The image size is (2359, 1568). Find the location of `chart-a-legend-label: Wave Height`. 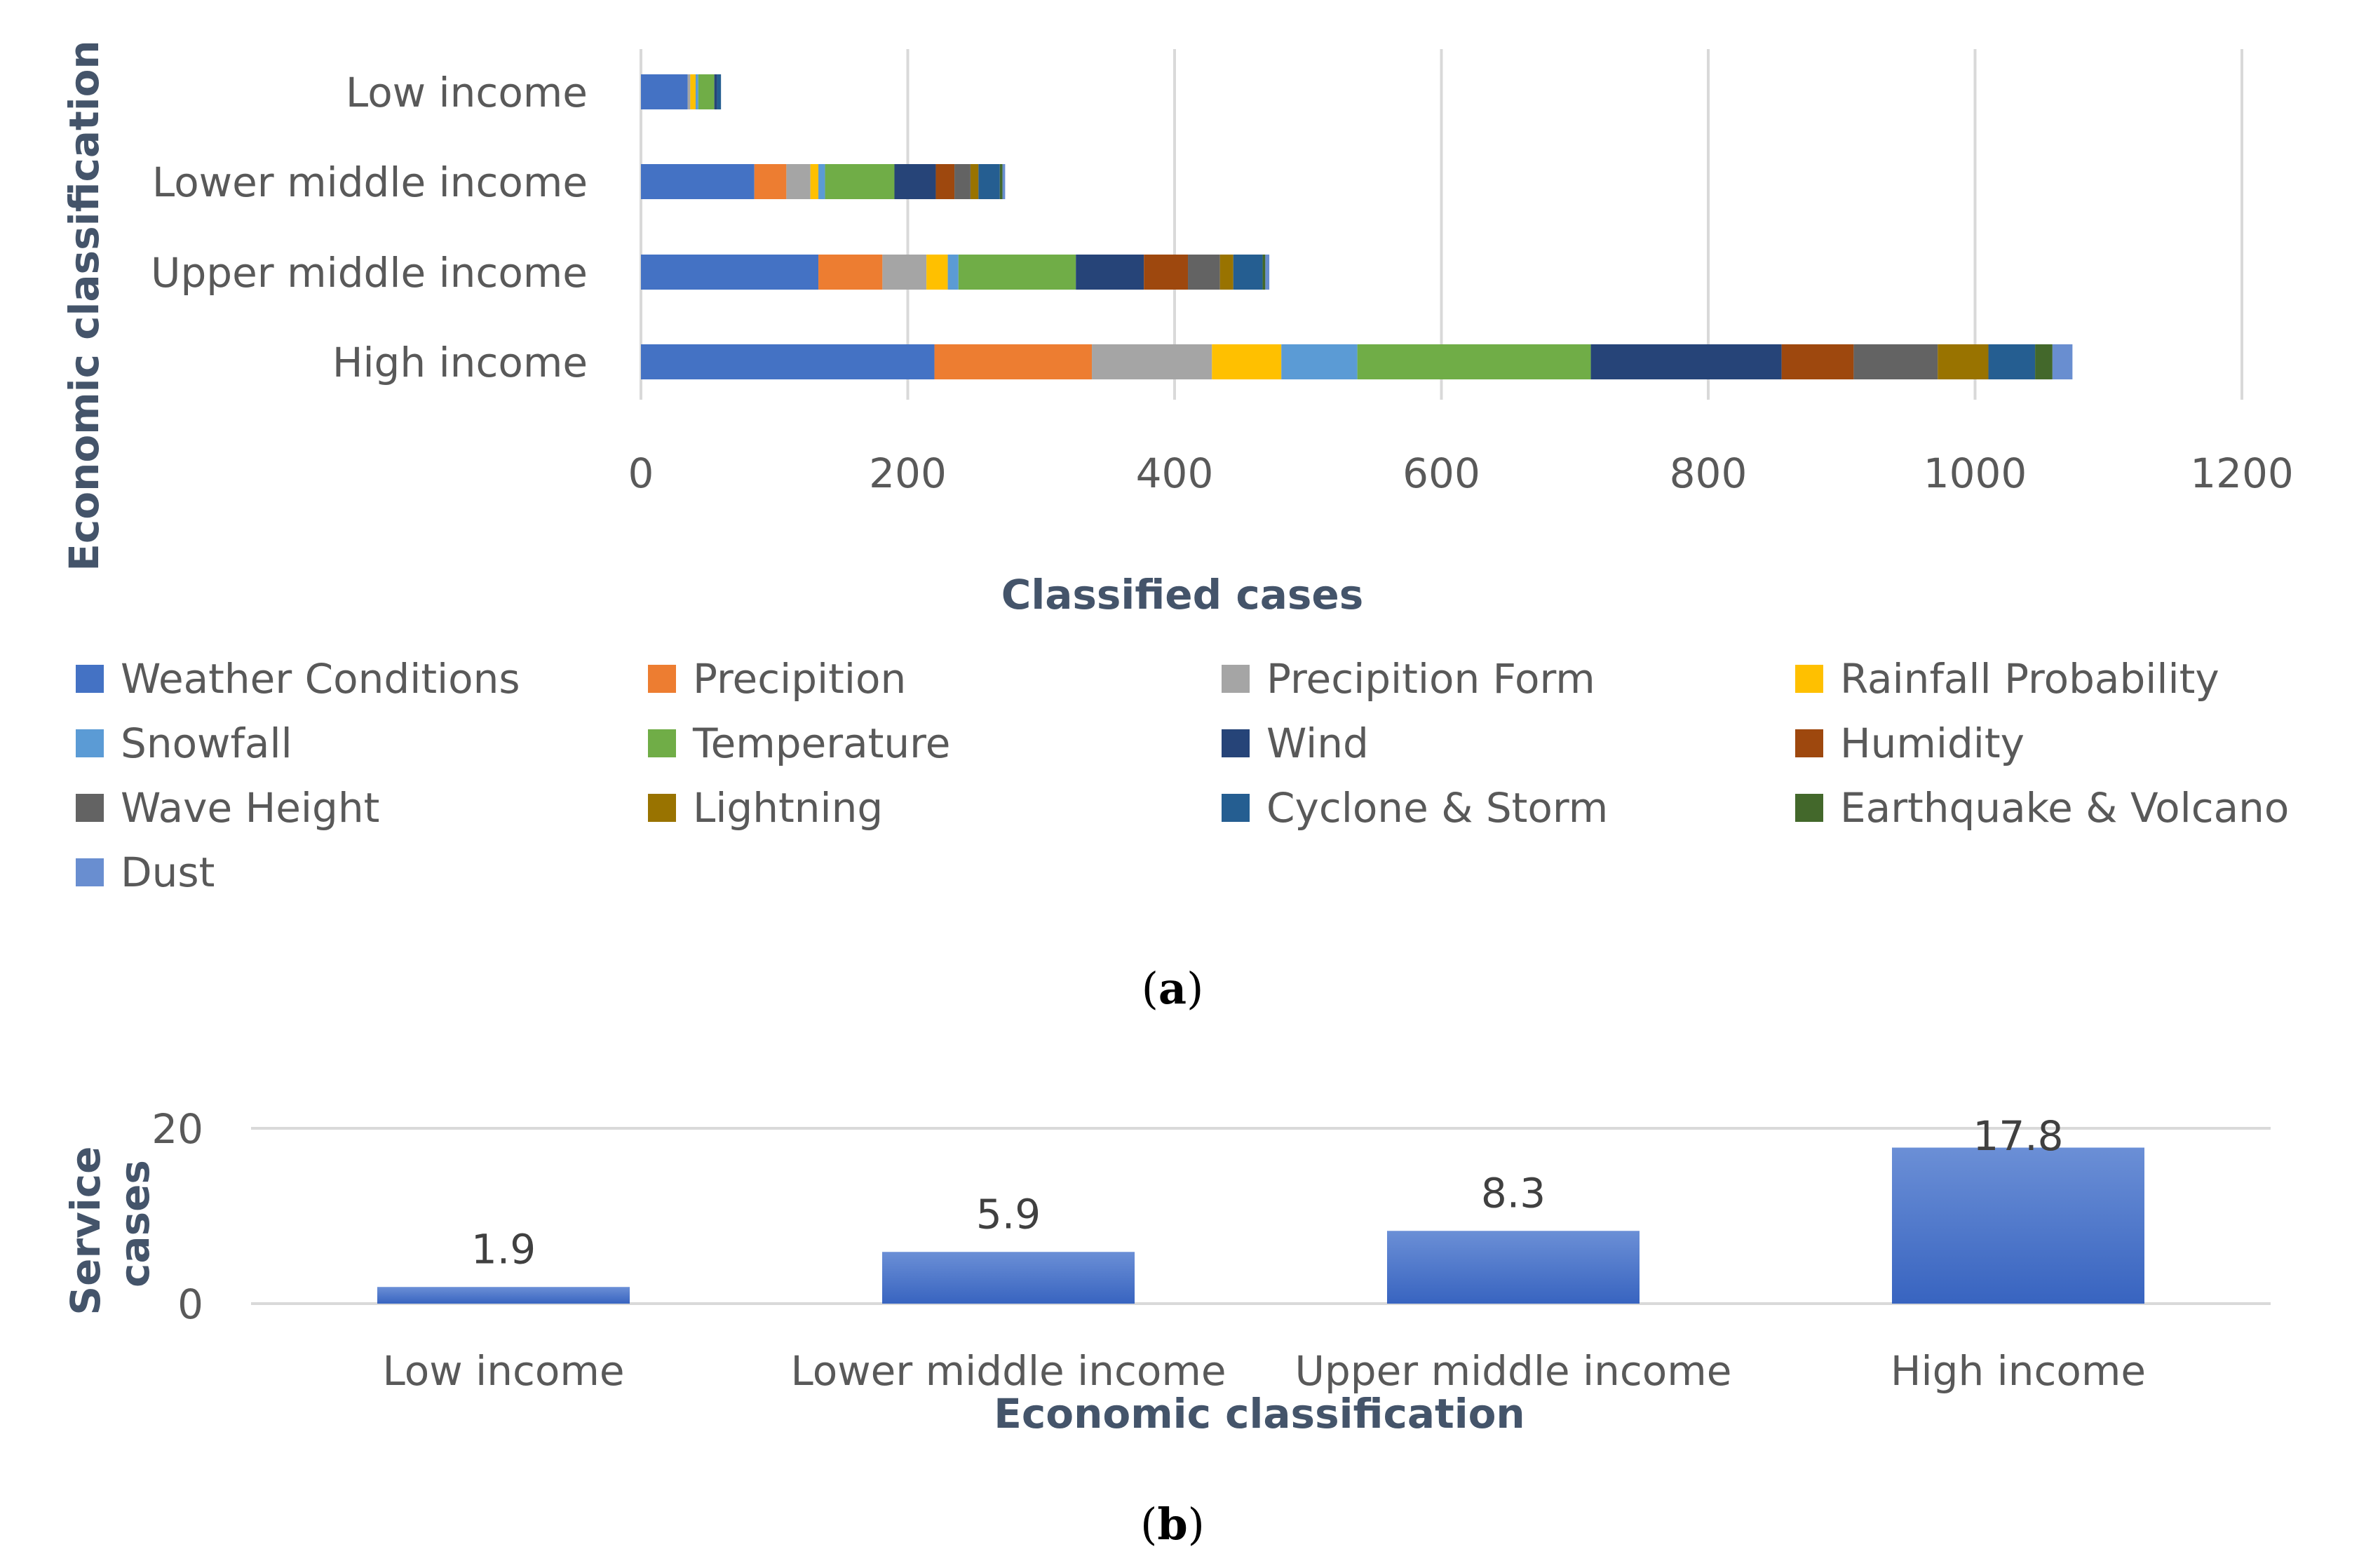

chart-a-legend-label: Wave Height is located at coordinates (250, 808).